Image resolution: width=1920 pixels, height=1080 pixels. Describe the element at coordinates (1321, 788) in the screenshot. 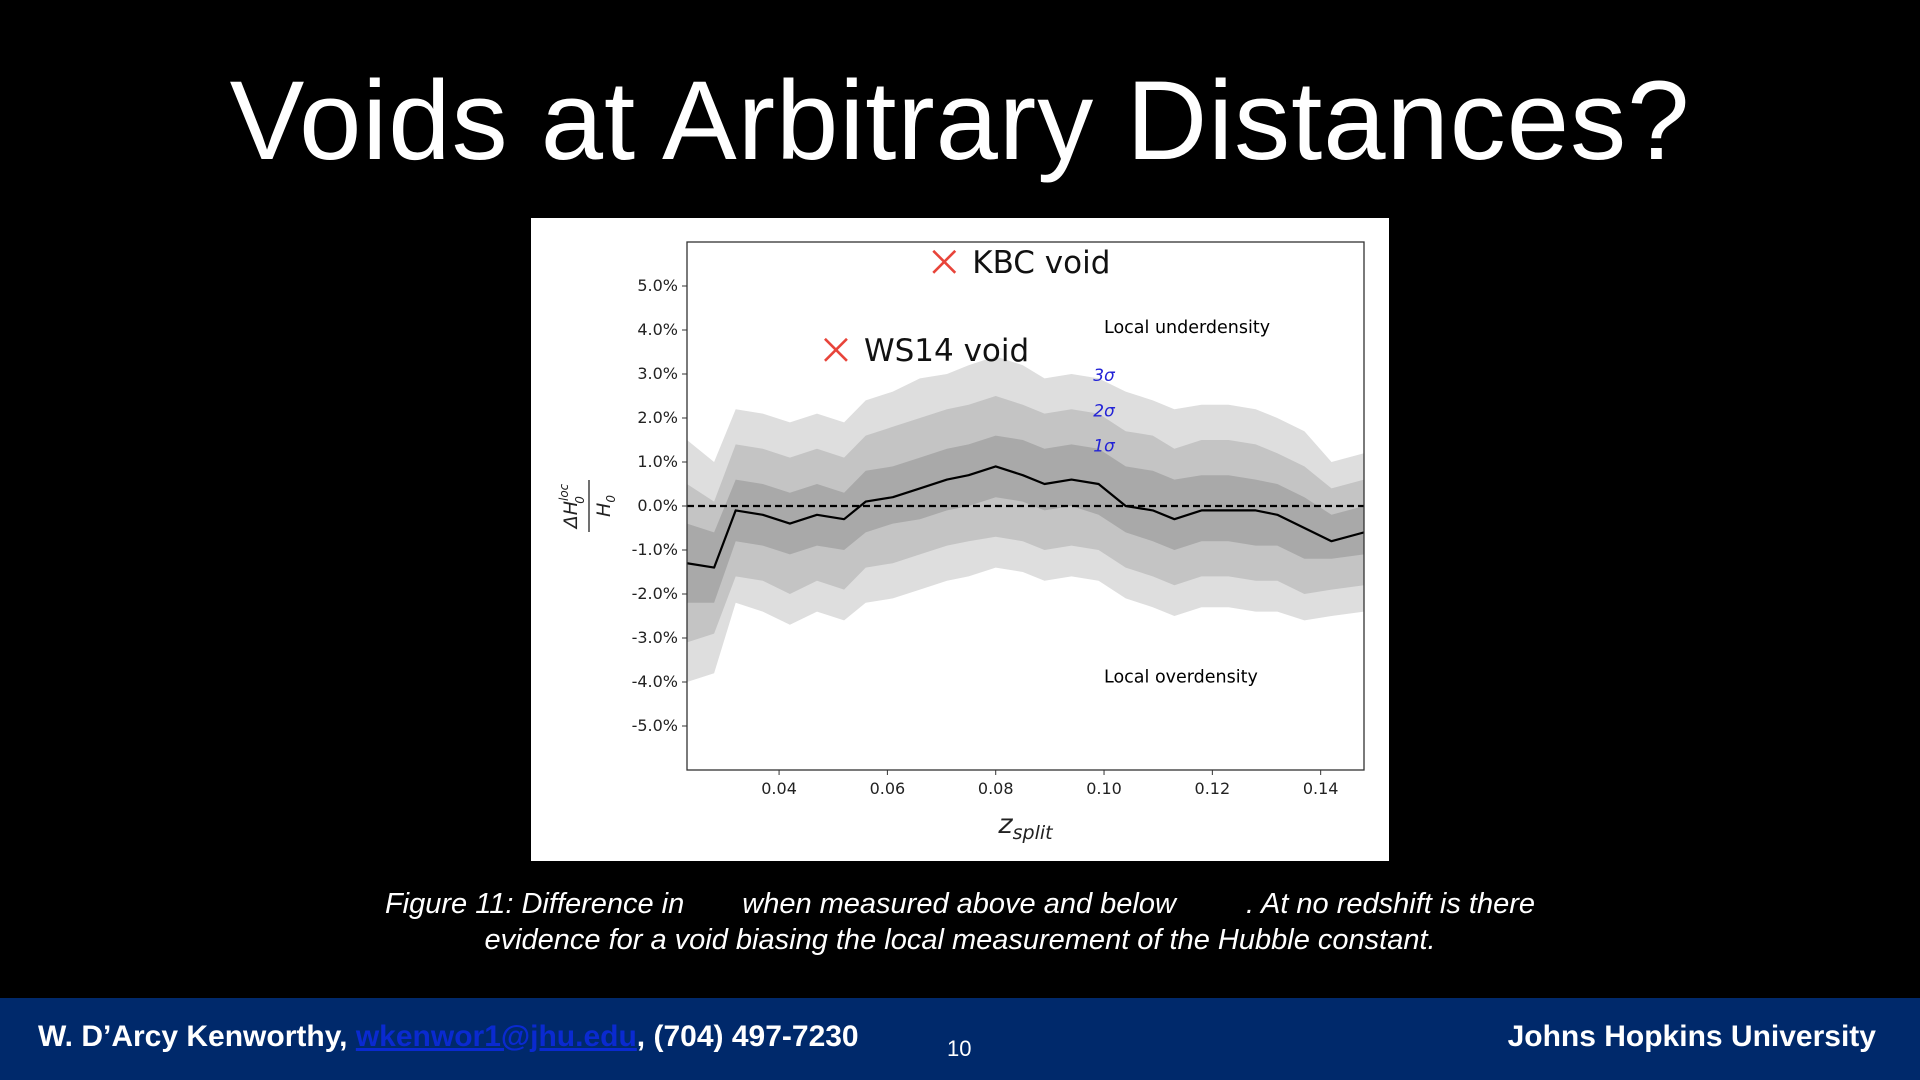

I see `x-tick-label: 0.14` at that location.